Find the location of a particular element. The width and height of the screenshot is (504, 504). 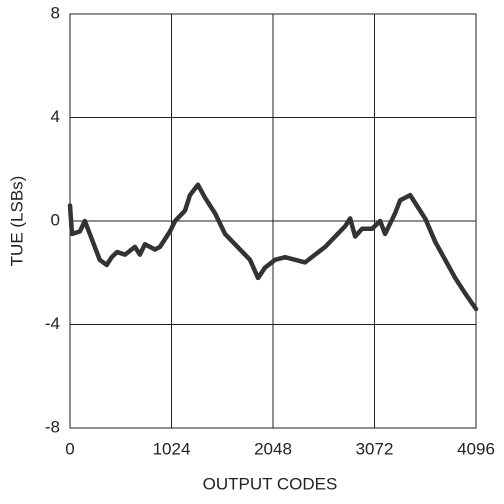

y-tick-label: -8 is located at coordinates (52, 426).